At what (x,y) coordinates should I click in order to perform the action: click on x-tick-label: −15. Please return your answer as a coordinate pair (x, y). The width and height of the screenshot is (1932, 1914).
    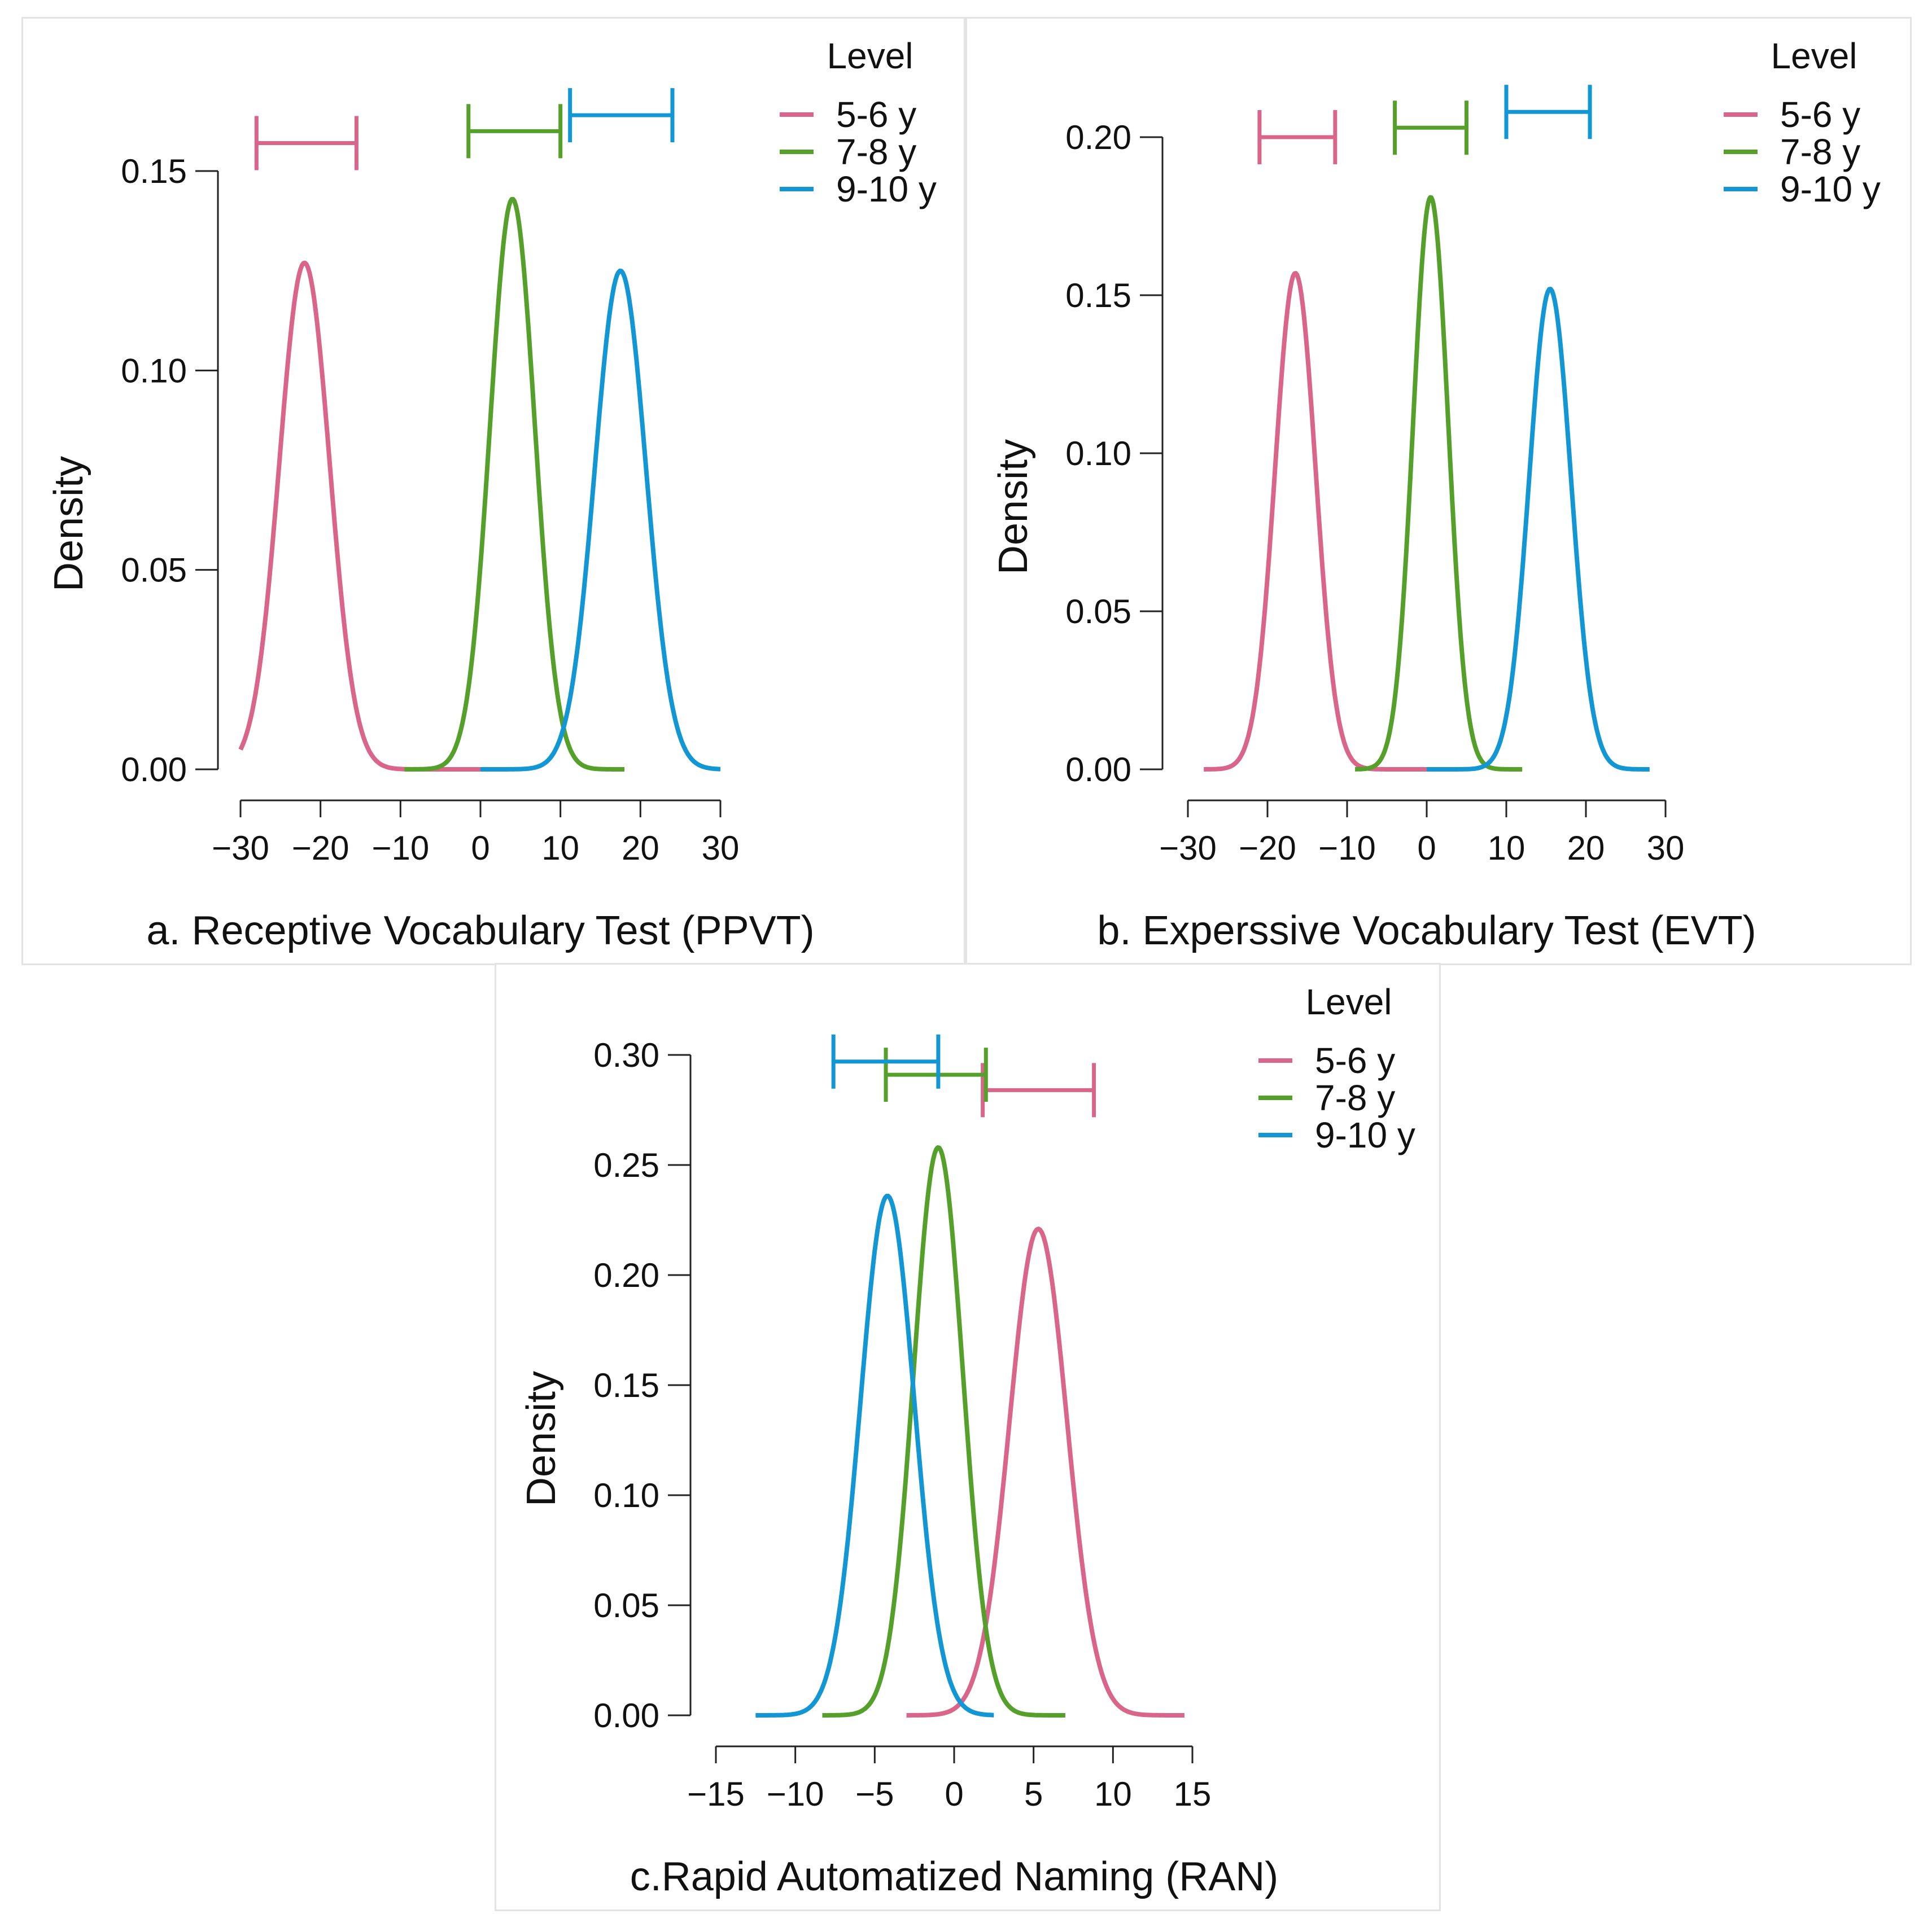
    Looking at the image, I should click on (716, 1794).